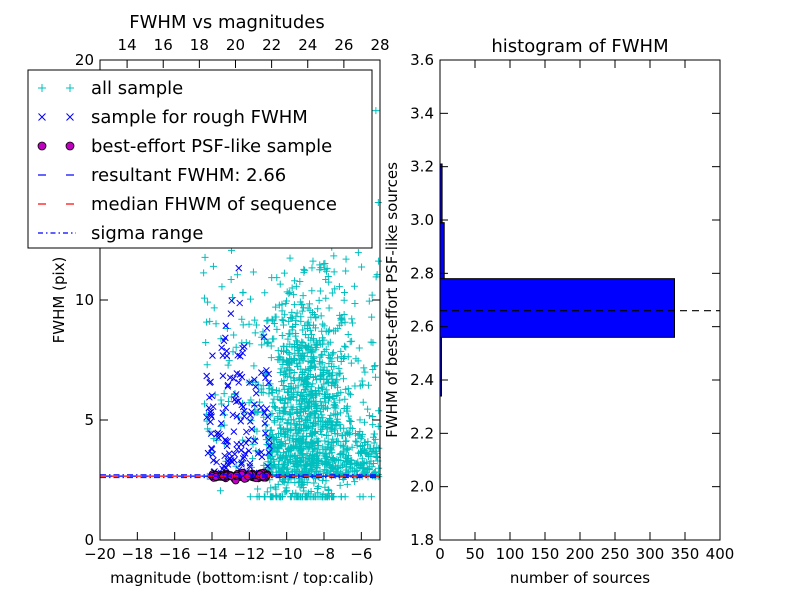  What do you see at coordinates (650, 554) in the screenshot?
I see `x-tick-label: 300` at bounding box center [650, 554].